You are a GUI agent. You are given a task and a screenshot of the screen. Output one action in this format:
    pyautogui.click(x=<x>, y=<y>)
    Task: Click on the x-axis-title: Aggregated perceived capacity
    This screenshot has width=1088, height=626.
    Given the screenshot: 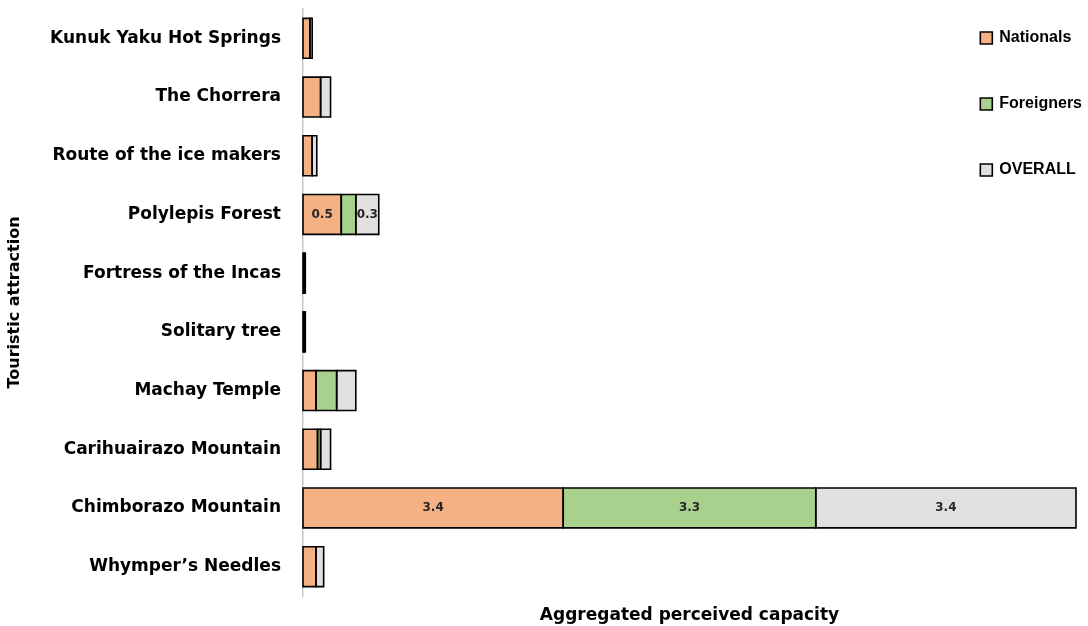 What is the action you would take?
    pyautogui.click(x=689, y=614)
    